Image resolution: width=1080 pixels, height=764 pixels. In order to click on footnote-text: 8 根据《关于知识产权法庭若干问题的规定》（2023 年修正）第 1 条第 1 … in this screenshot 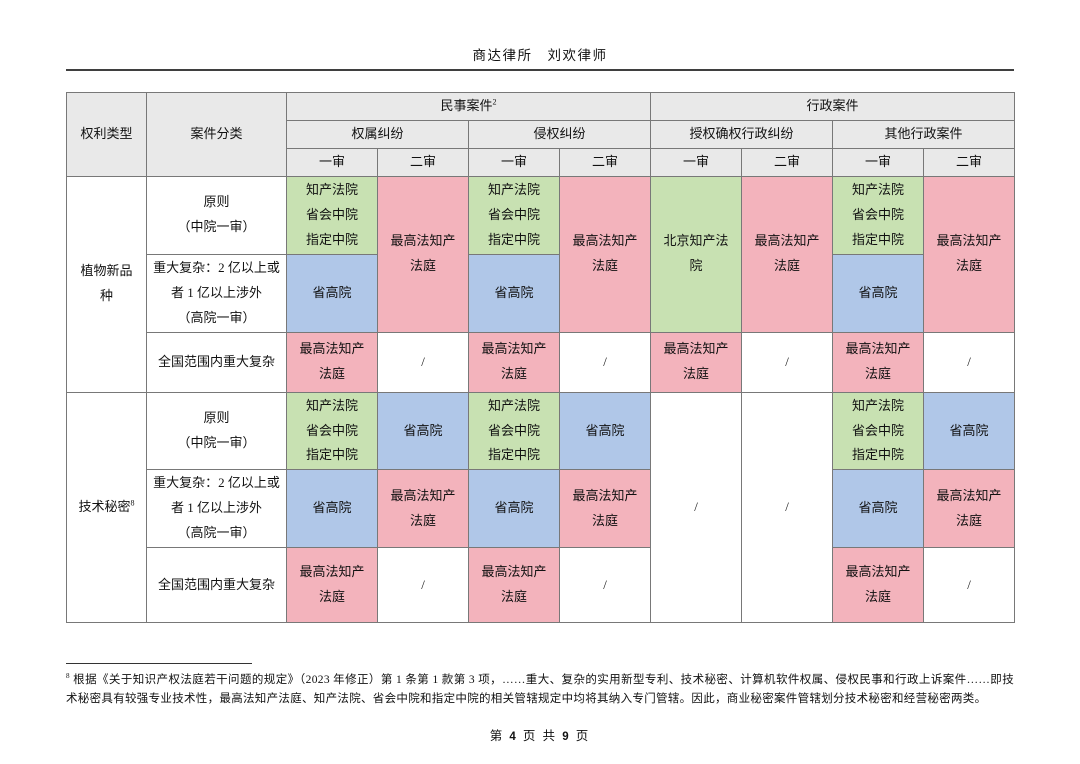, I will do `click(540, 689)`.